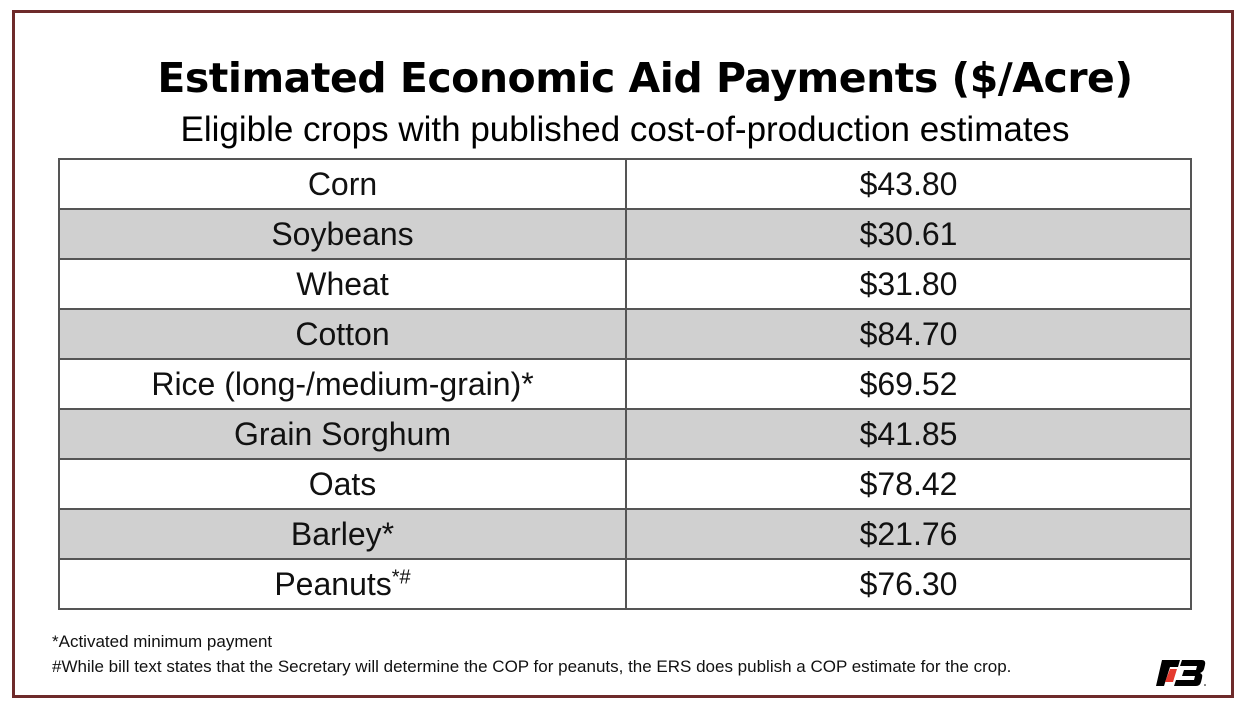 This screenshot has height=716, width=1250. Describe the element at coordinates (342, 284) in the screenshot. I see `crop-name: Wheat` at that location.